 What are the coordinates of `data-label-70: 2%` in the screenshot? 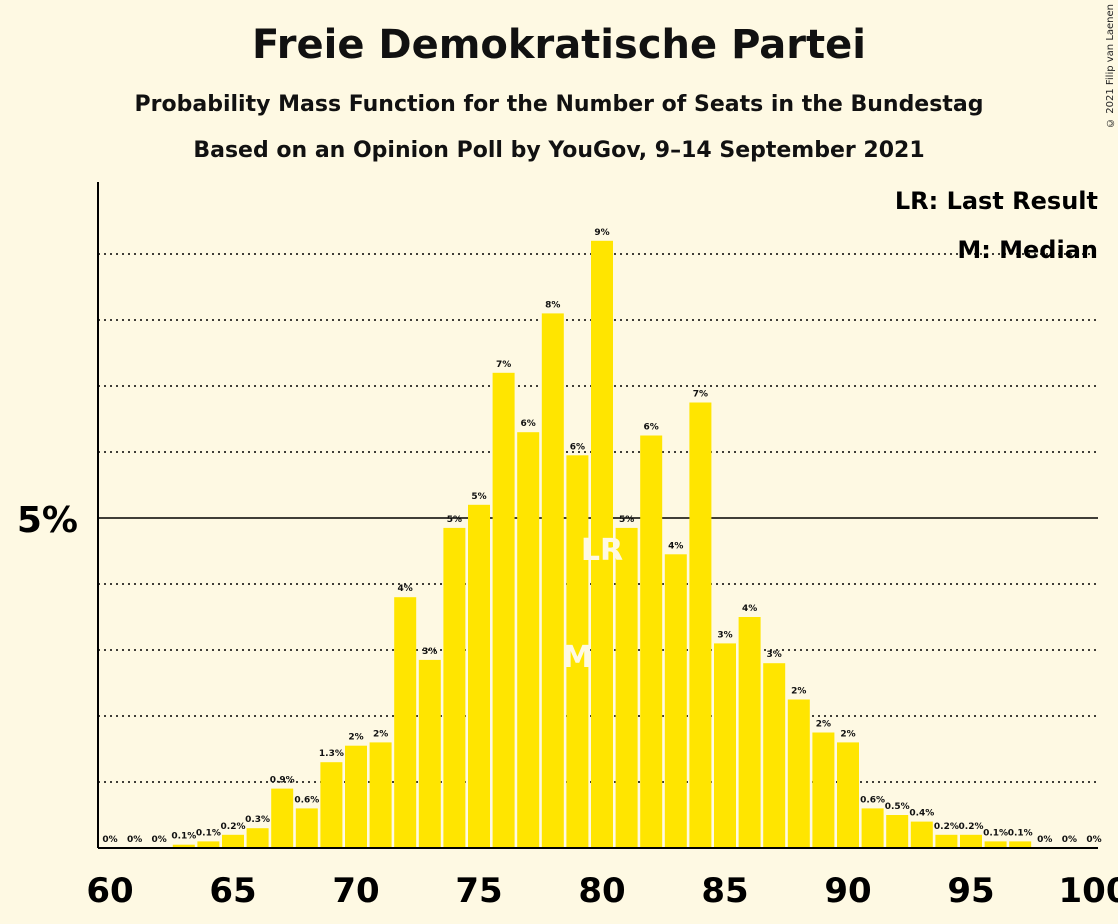 It's located at (355, 738).